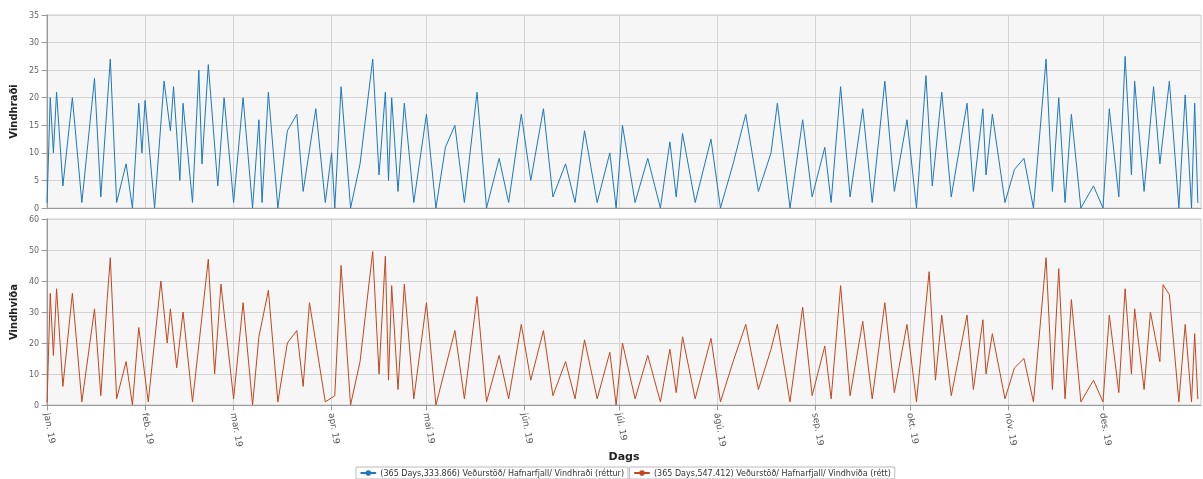 Image resolution: width=1203 pixels, height=479 pixels. Describe the element at coordinates (502, 472) in the screenshot. I see `legend-label: (365 Days,333.866) Veðurstöð/ Hafnarfjall/ Vindhraði (réttur)` at that location.